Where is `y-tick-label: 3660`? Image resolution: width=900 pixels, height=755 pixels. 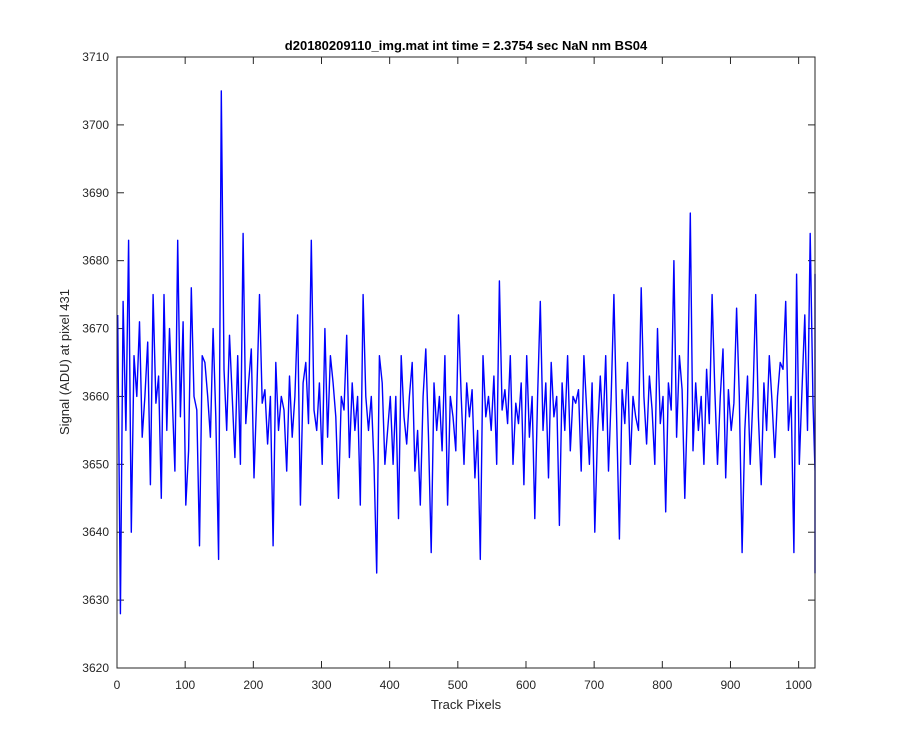
y-tick-label: 3660 is located at coordinates (95, 396).